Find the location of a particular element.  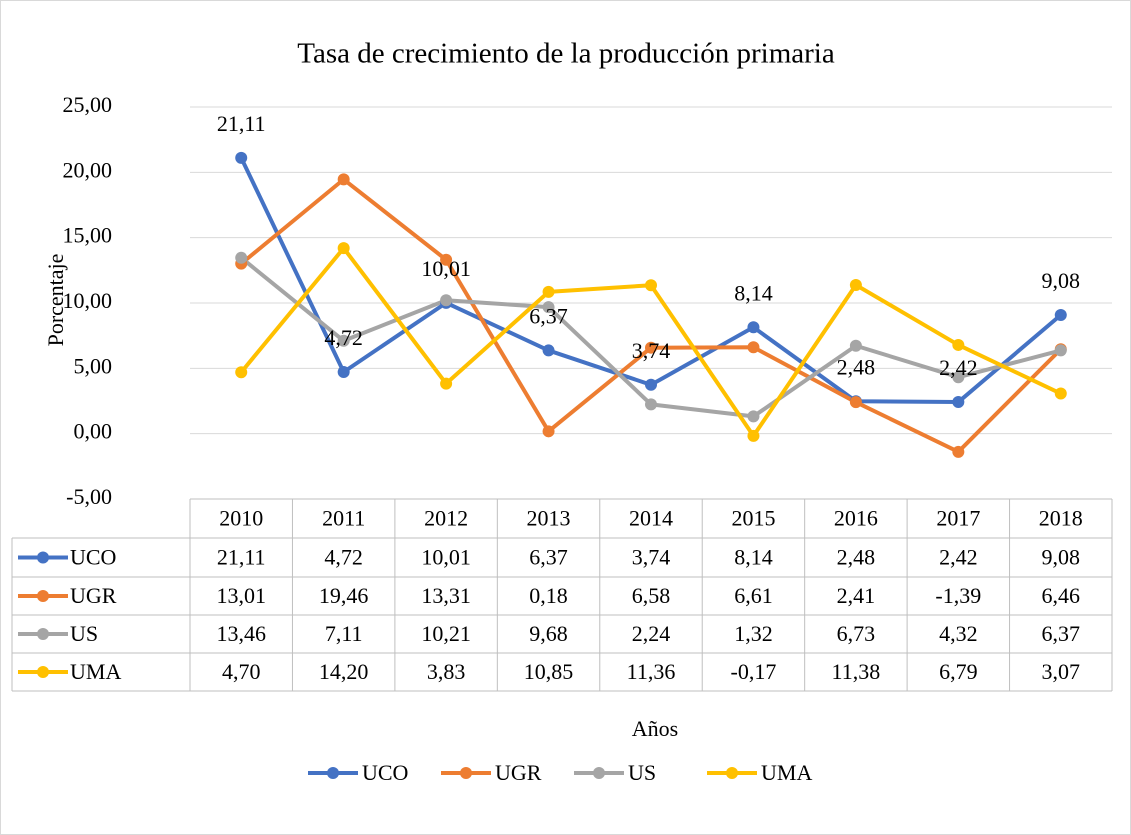

table-cell: 7,11 is located at coordinates (344, 633).